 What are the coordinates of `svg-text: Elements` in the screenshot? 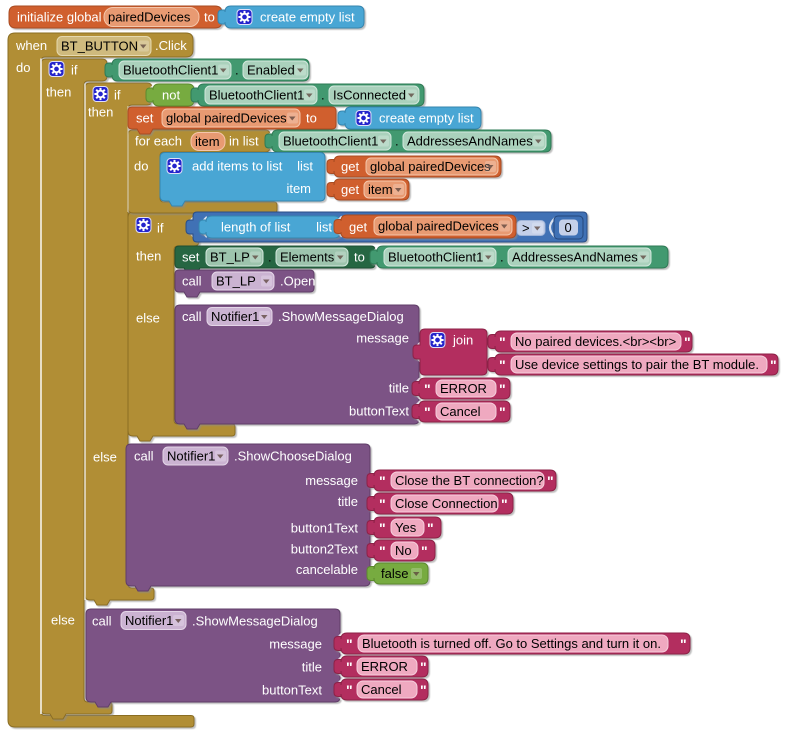 It's located at (307, 257).